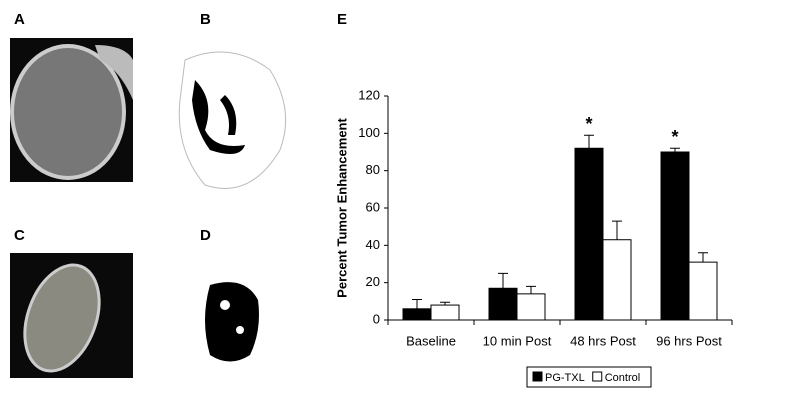  I want to click on x-tick-label: 48 hrs Post, so click(603, 340).